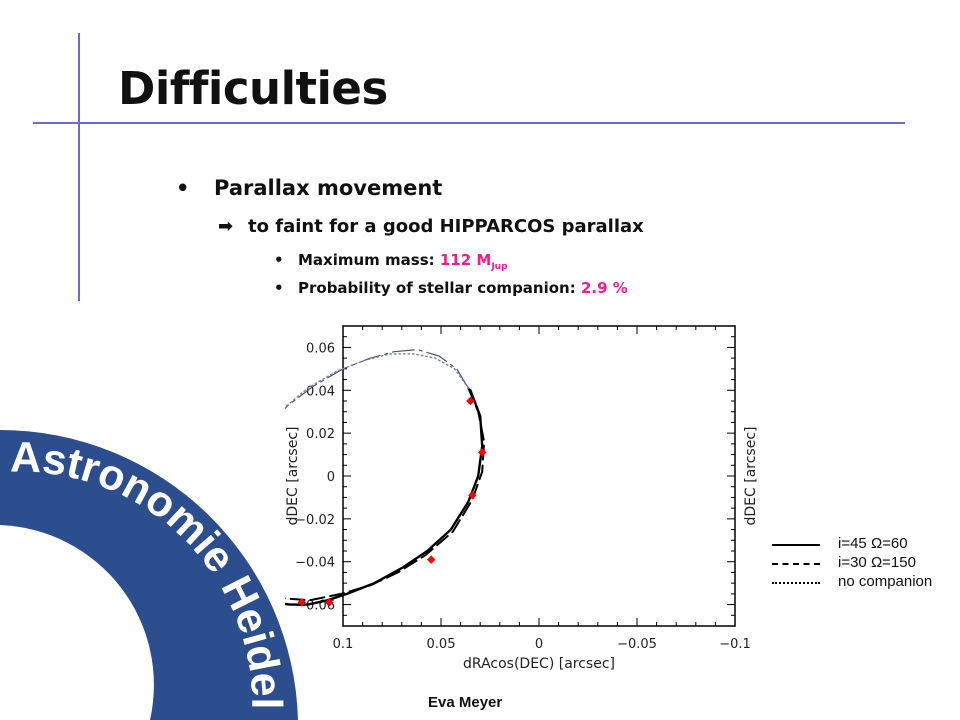 The width and height of the screenshot is (960, 720). I want to click on bullet-text: Parallax movement, so click(328, 188).